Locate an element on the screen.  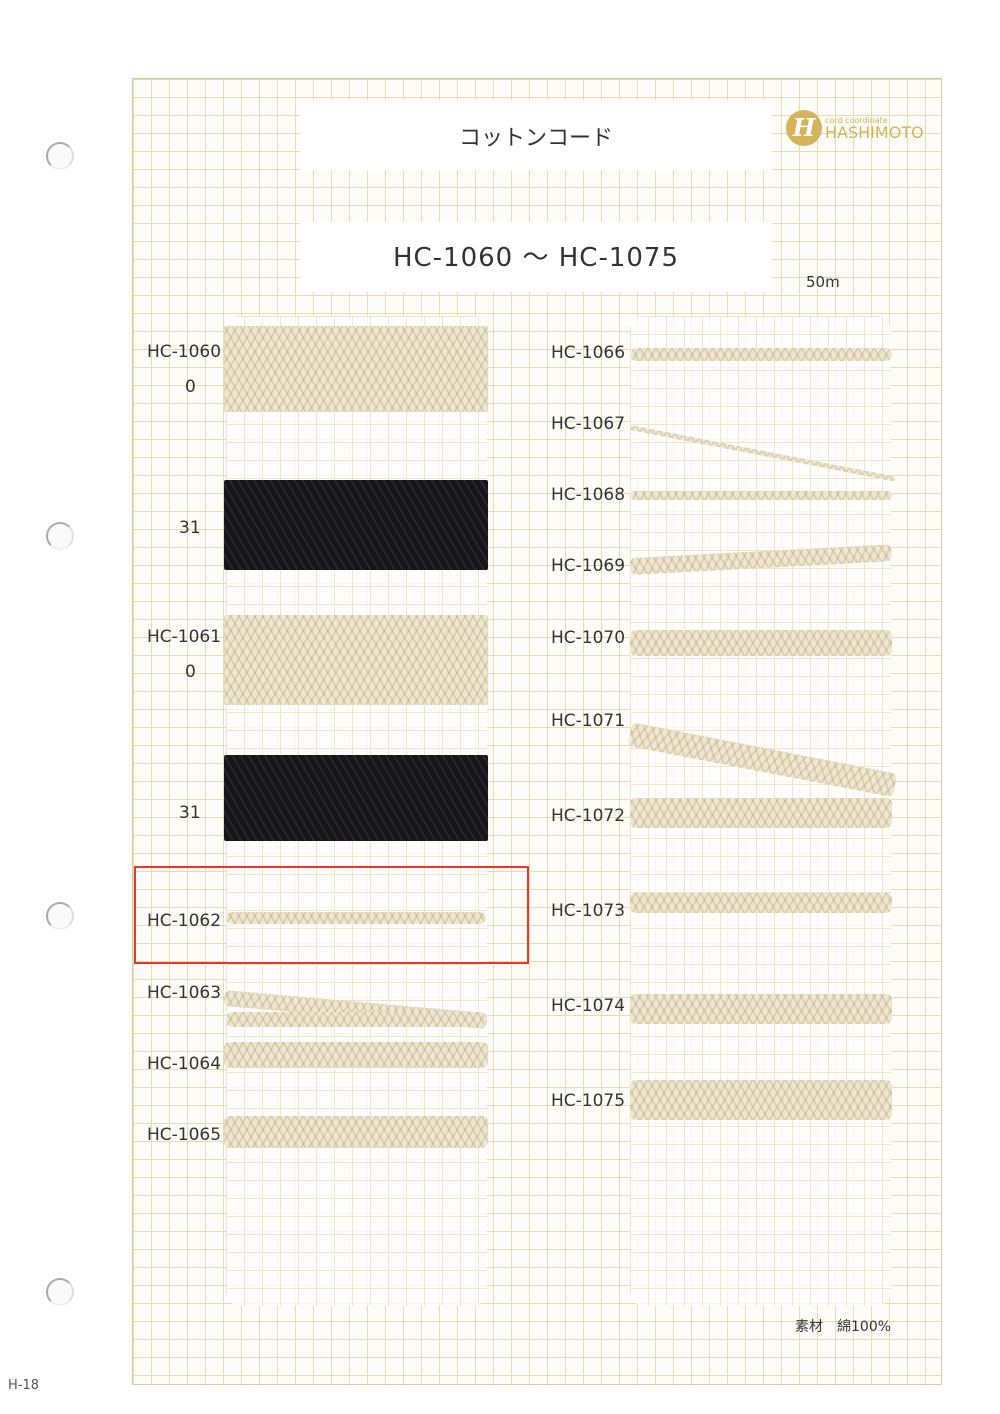
product-range: HC-1060 ～ HC-1075 is located at coordinates (536, 258).